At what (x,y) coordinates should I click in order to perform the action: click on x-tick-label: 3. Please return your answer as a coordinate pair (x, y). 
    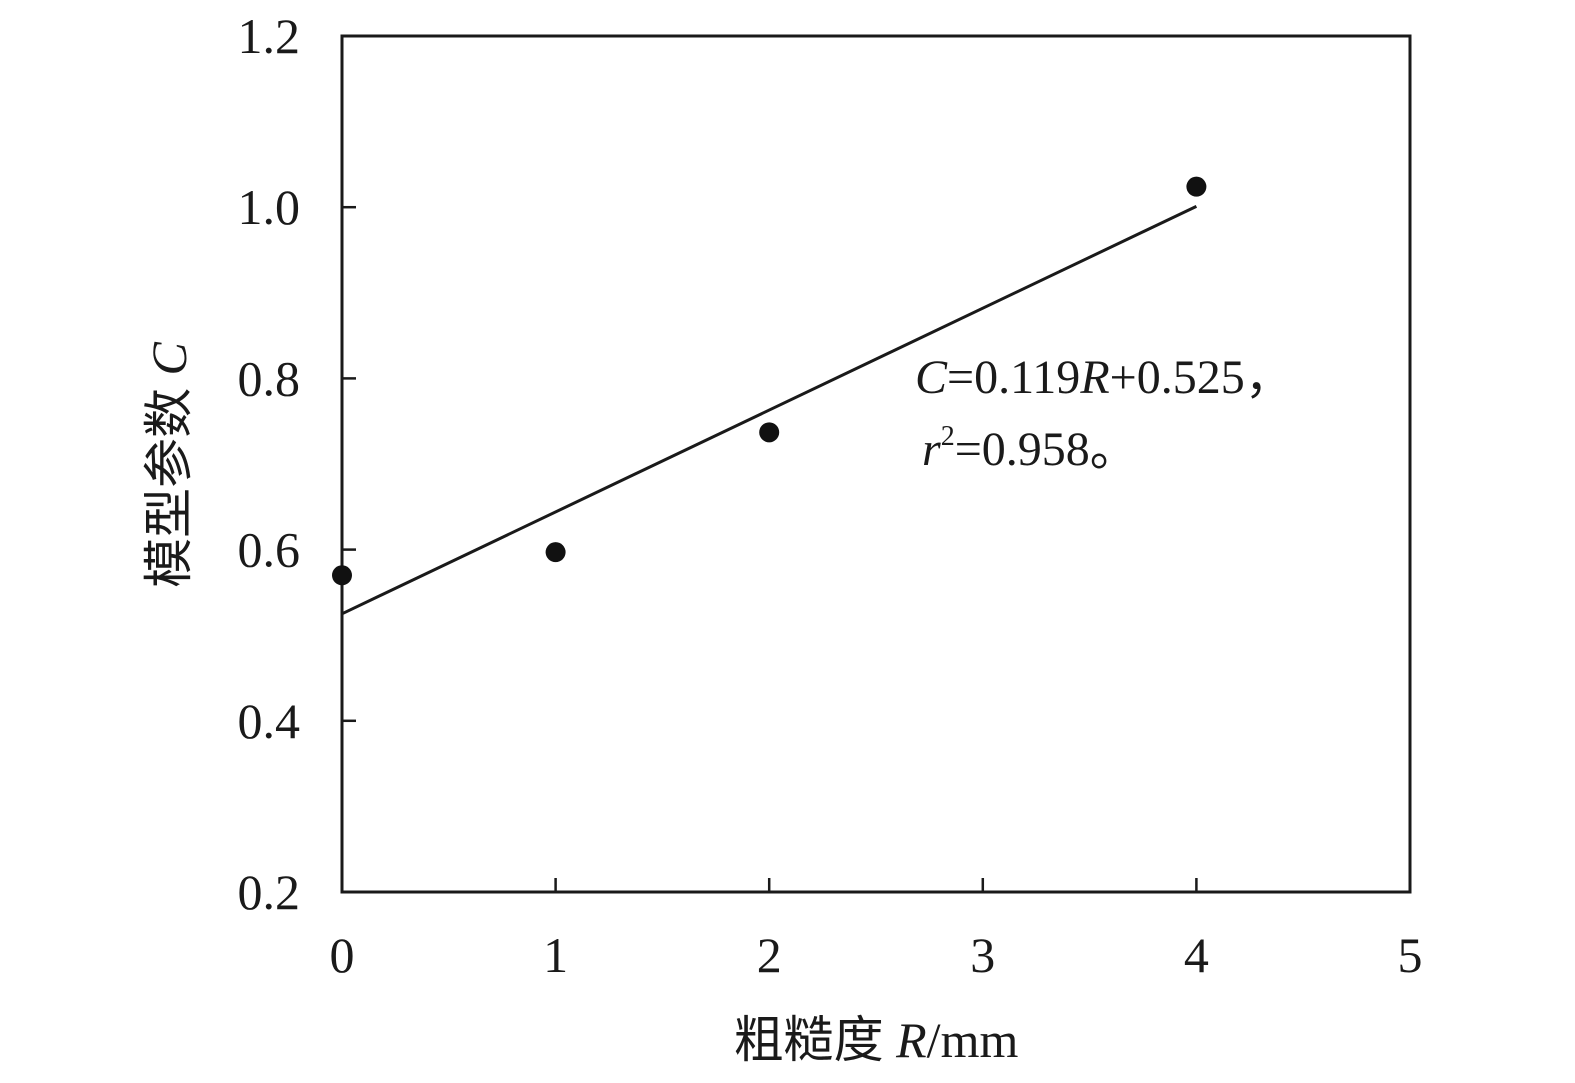
    Looking at the image, I should click on (982, 955).